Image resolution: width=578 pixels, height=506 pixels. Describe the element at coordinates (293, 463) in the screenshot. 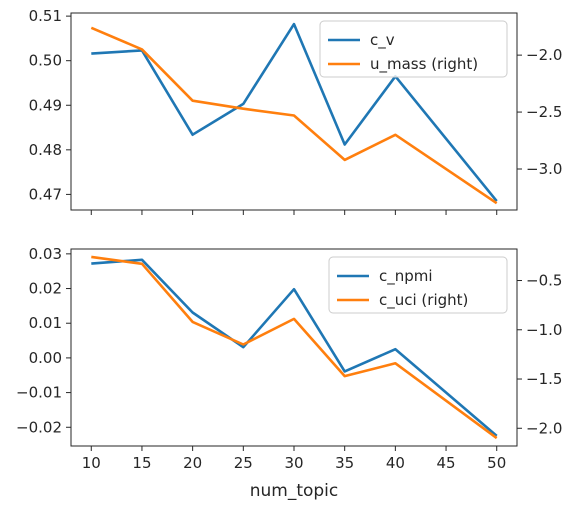

I see `x-tick-label: 30` at that location.